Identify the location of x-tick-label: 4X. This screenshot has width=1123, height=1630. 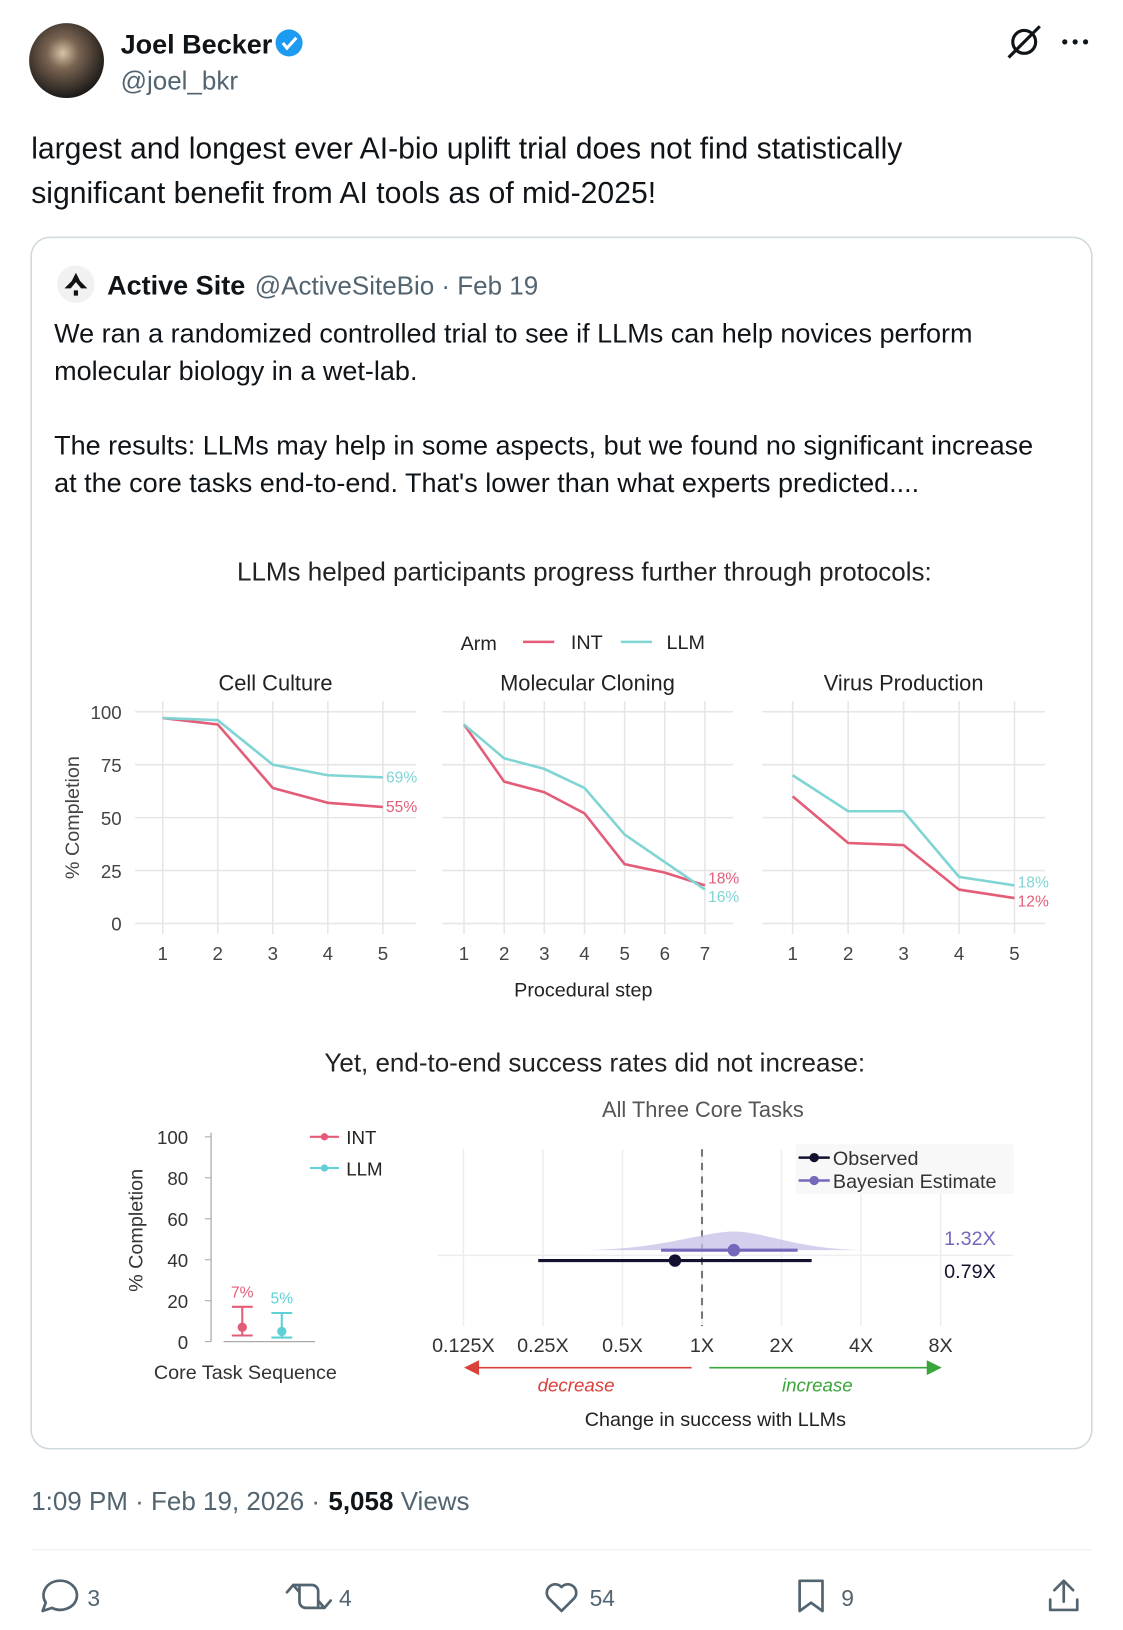
(861, 1346).